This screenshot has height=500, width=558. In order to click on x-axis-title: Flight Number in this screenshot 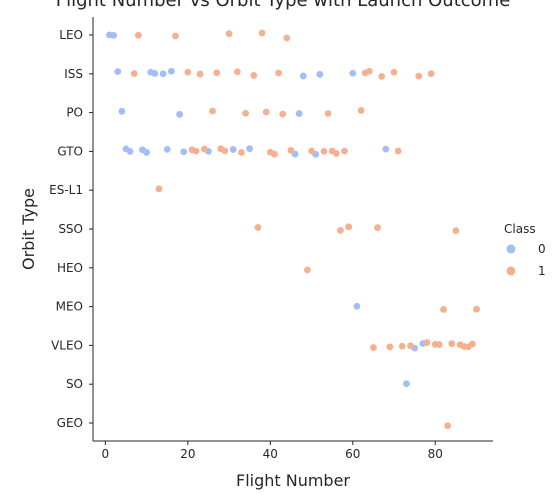, I will do `click(293, 480)`.